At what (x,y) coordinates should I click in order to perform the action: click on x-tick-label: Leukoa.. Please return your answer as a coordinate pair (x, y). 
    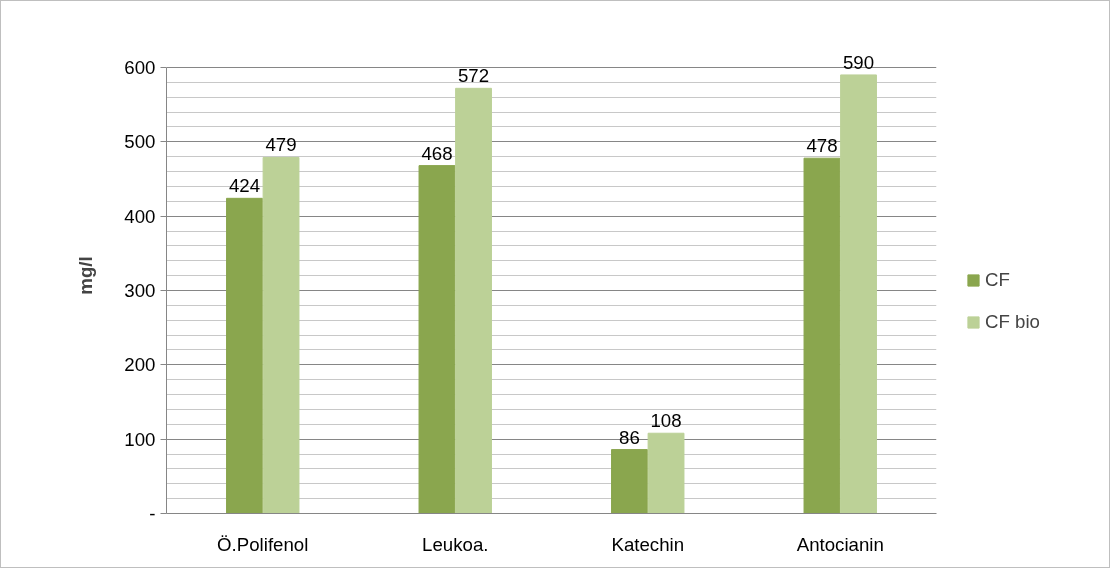
    Looking at the image, I should click on (455, 544).